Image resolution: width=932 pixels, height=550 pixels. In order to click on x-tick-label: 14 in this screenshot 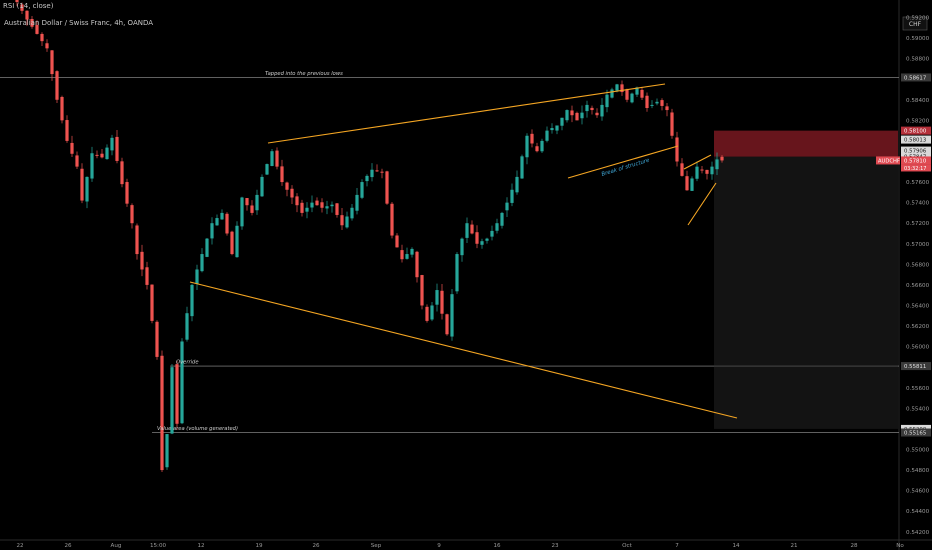, I will do `click(736, 546)`.